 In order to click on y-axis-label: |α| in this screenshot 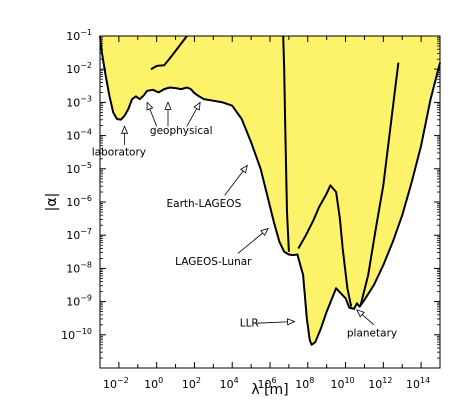, I will do `click(52, 202)`.